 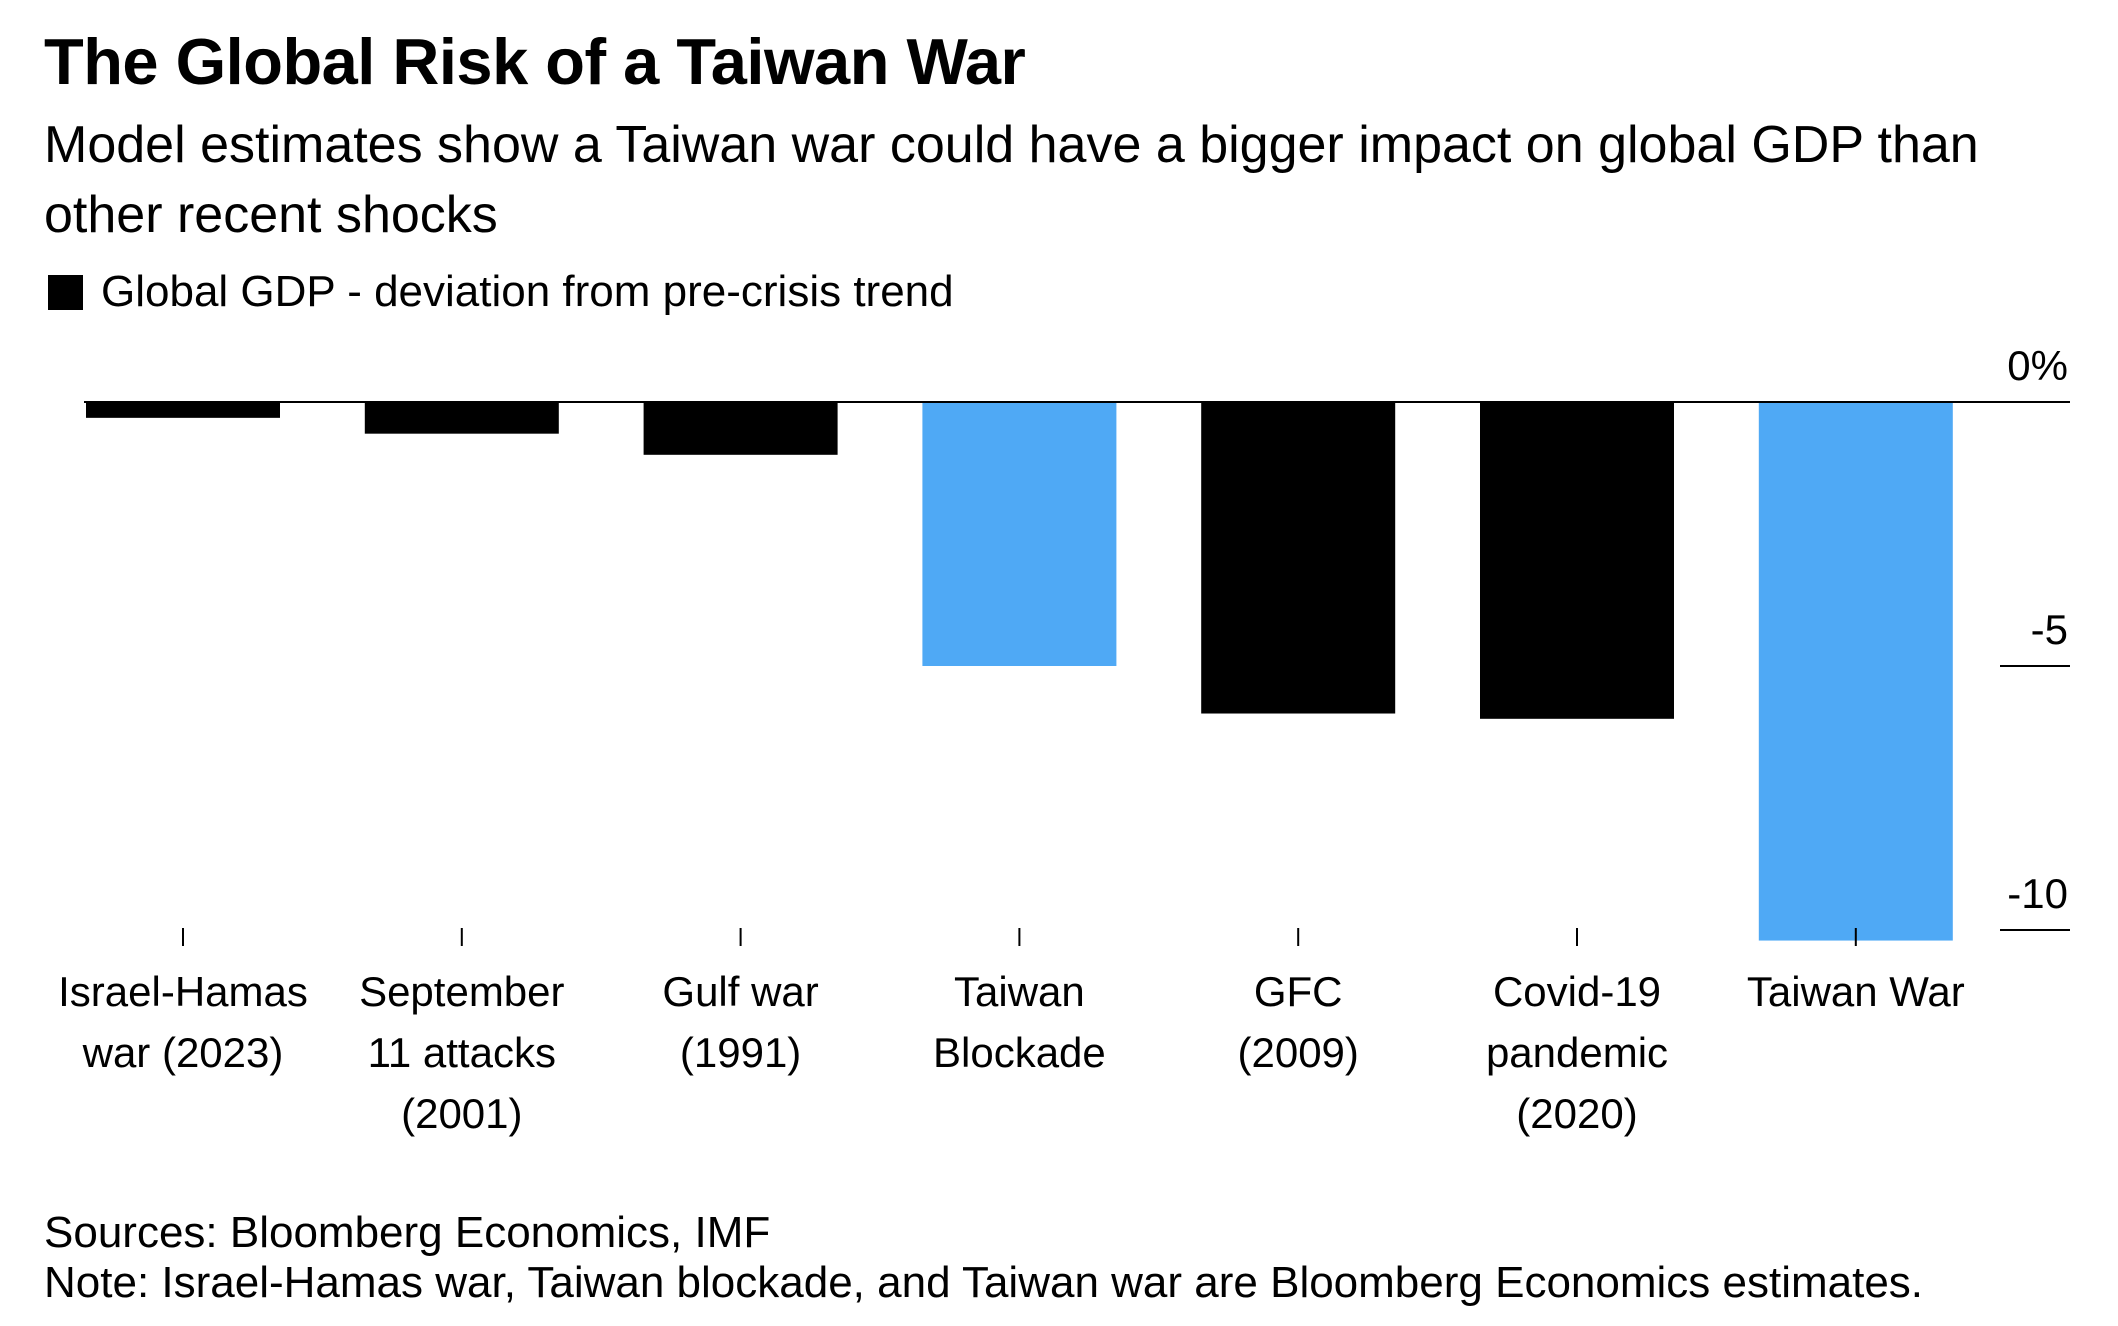 I want to click on x-category-label: Israel-Hamas war (2023), so click(x=183, y=1022).